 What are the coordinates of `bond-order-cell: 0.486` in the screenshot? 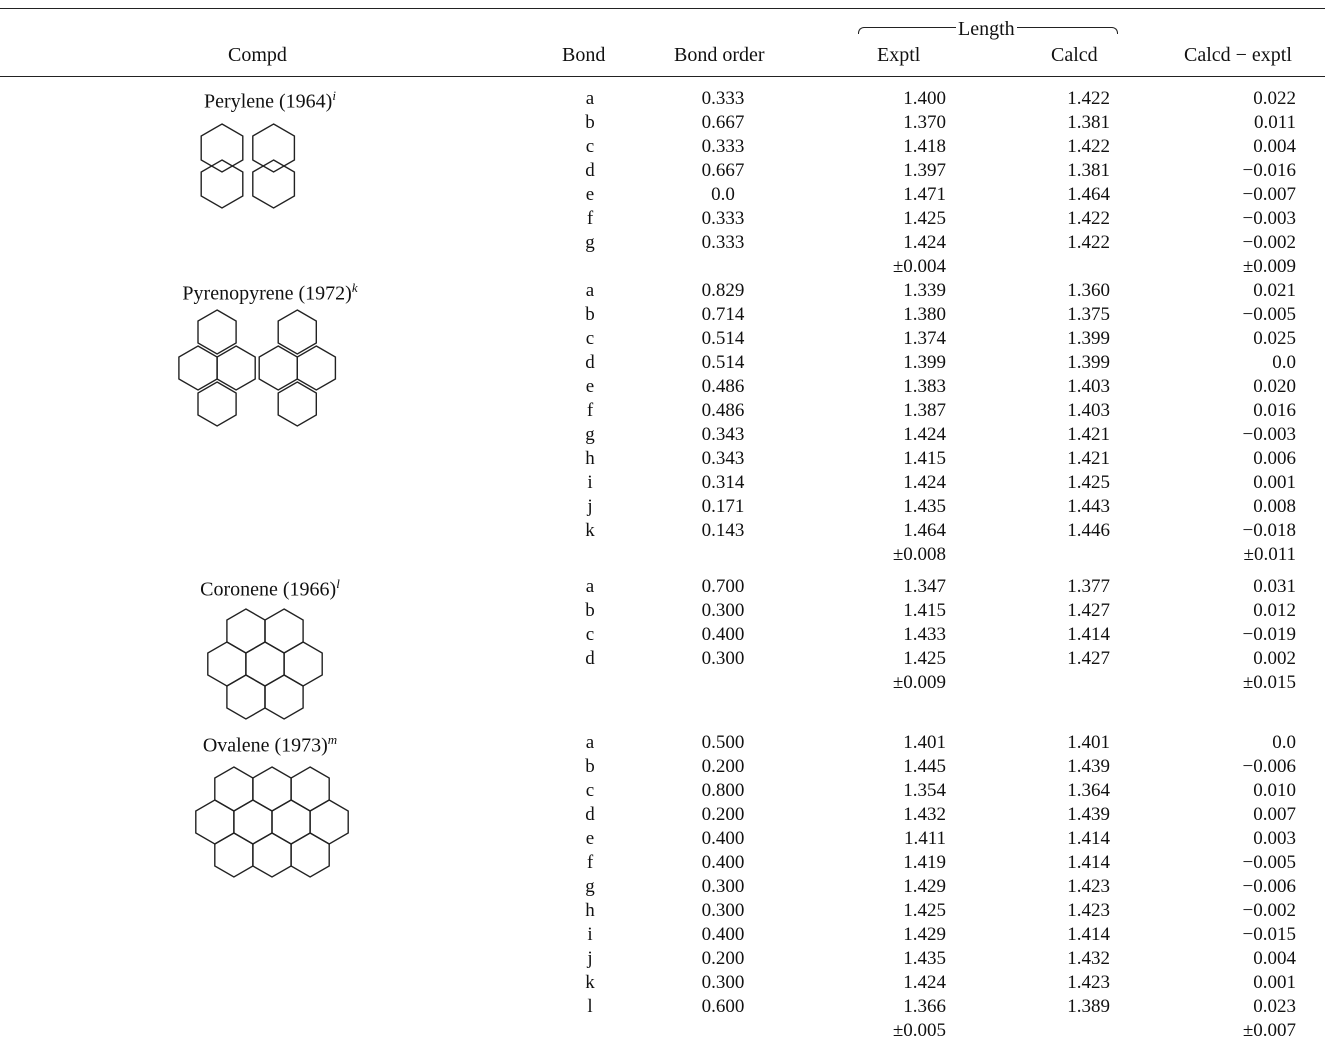 It's located at (723, 410).